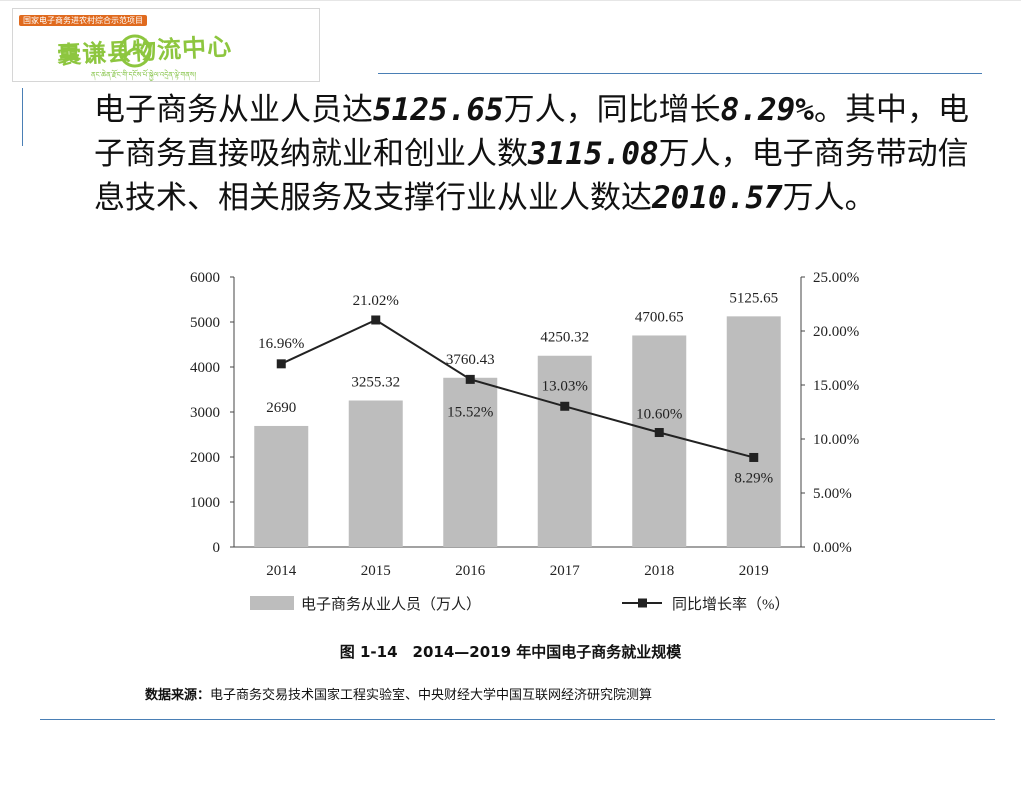 This screenshot has width=1021, height=787. Describe the element at coordinates (281, 571) in the screenshot. I see `x-tick-label: 2014` at that location.